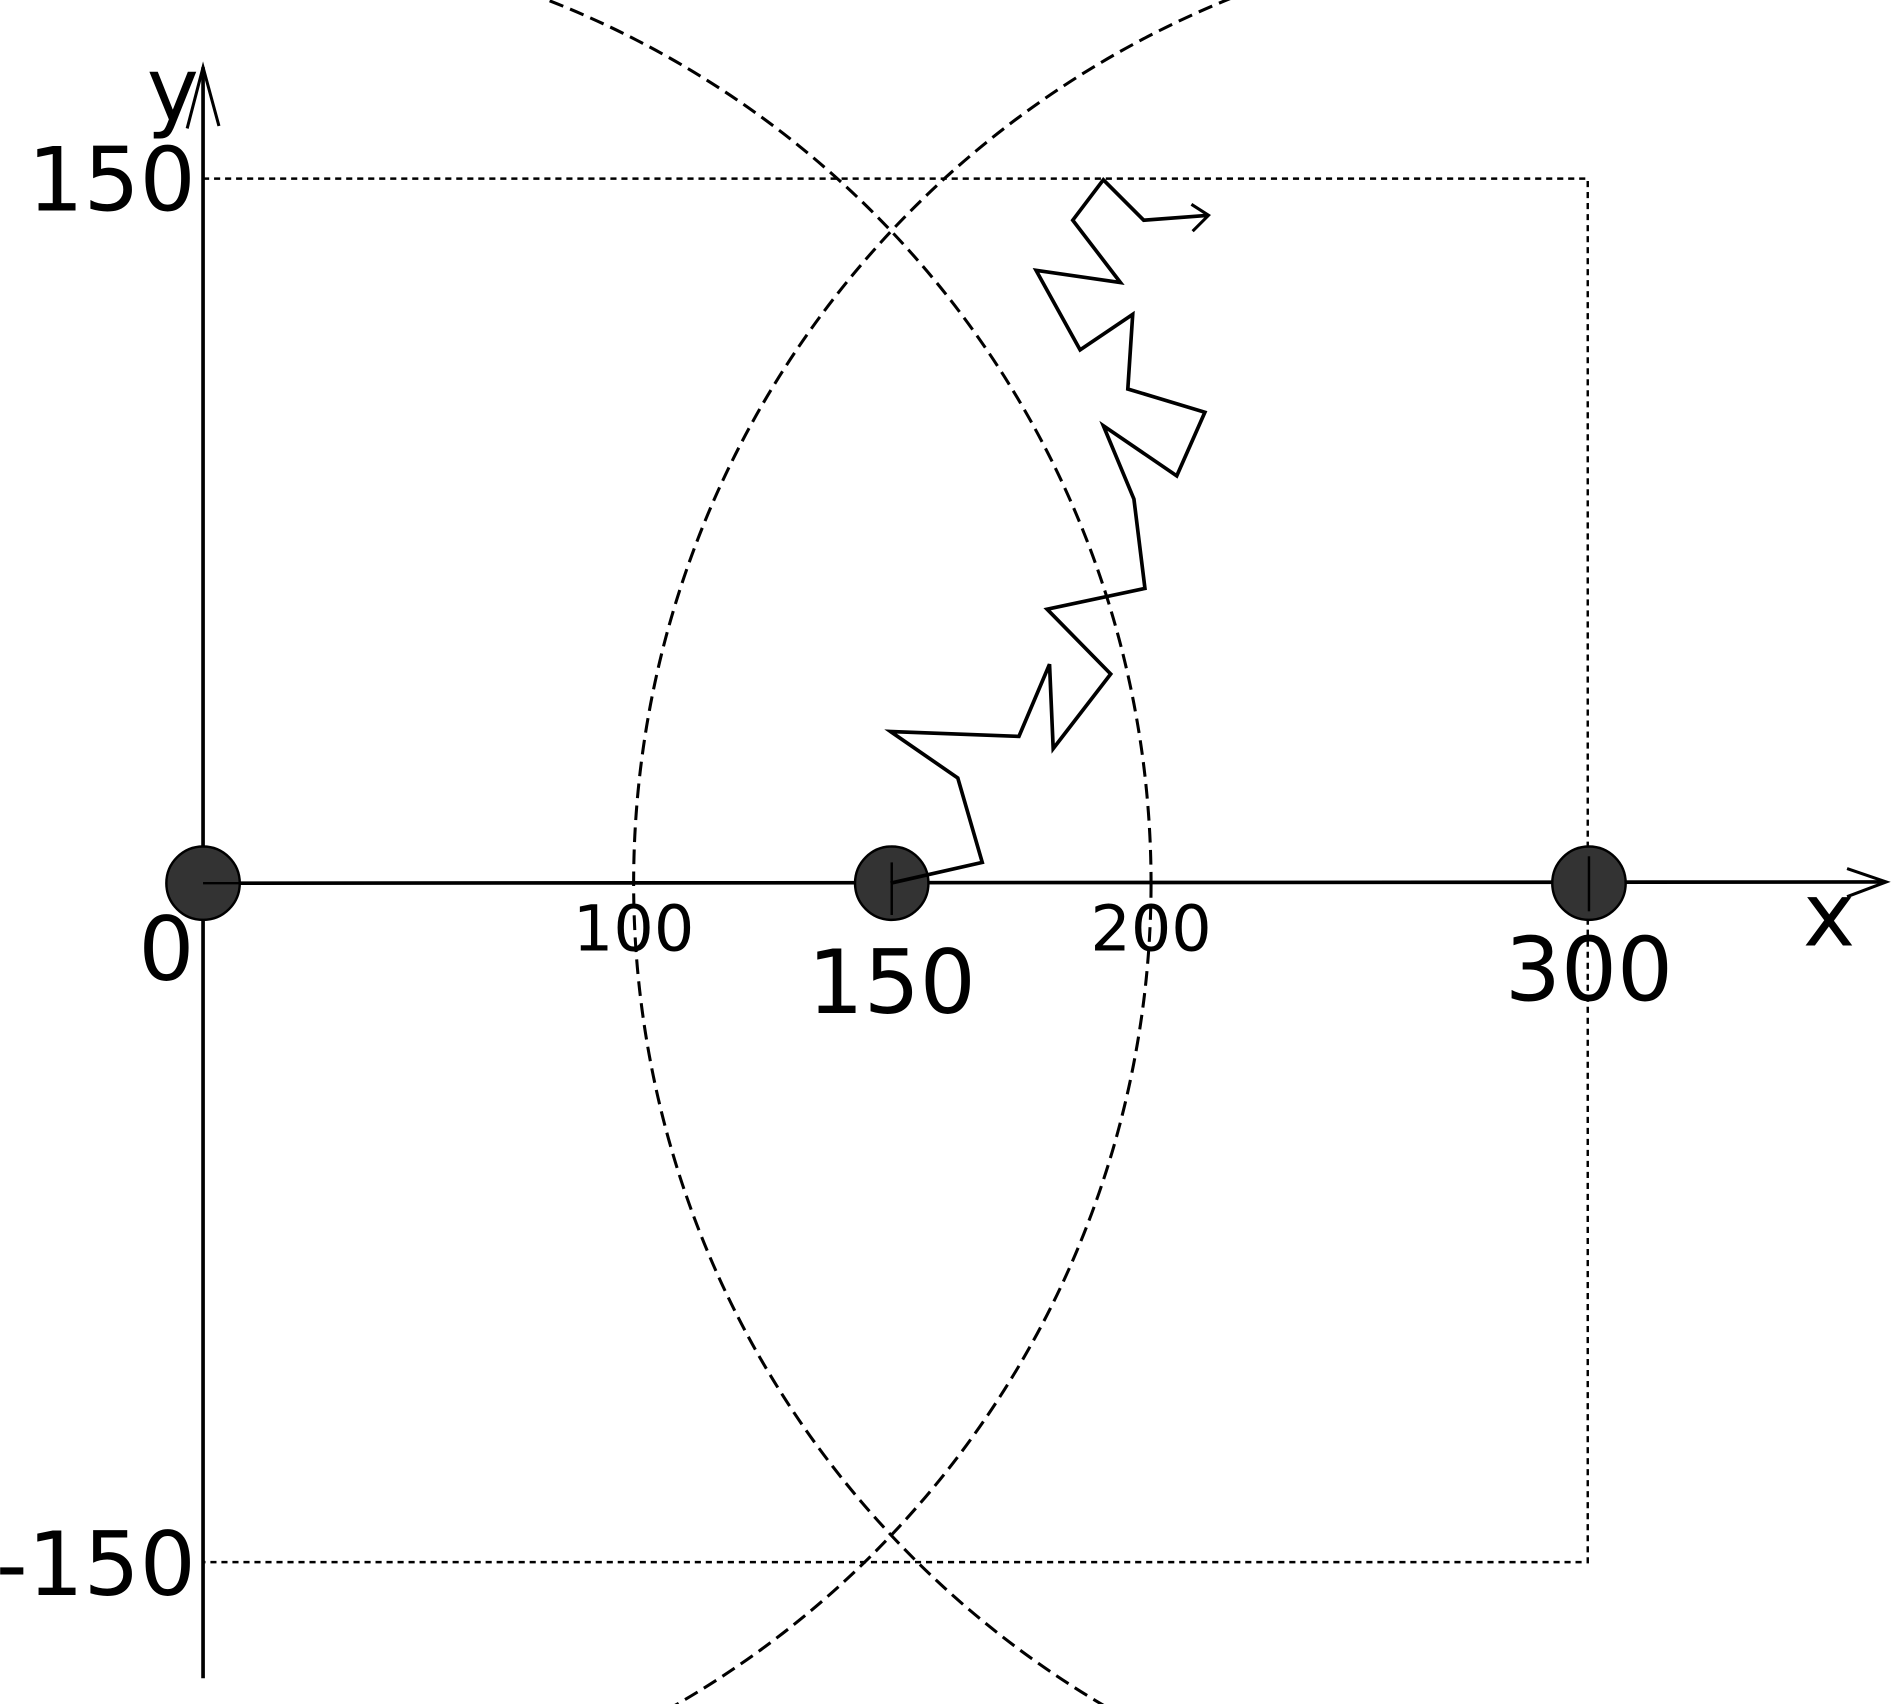 The image size is (1896, 1704). Describe the element at coordinates (1043, 883) in the screenshot. I see `x-axis` at that location.